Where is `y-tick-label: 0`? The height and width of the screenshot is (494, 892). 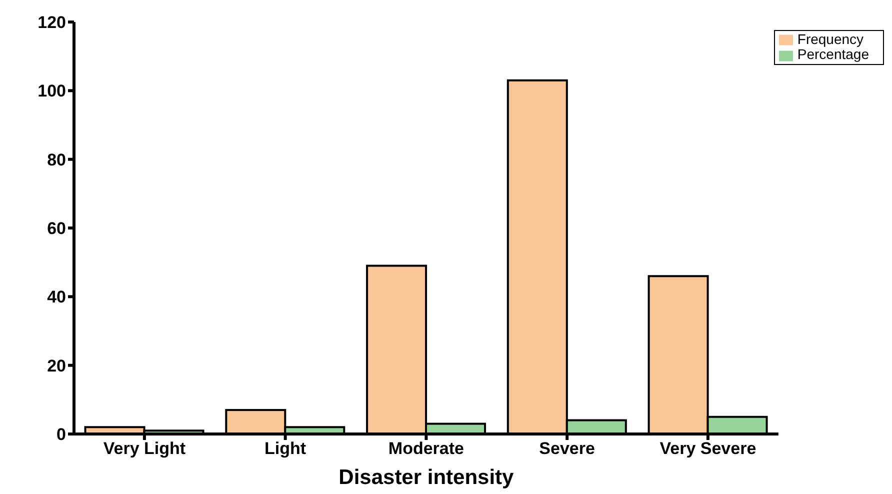
y-tick-label: 0 is located at coordinates (61, 434).